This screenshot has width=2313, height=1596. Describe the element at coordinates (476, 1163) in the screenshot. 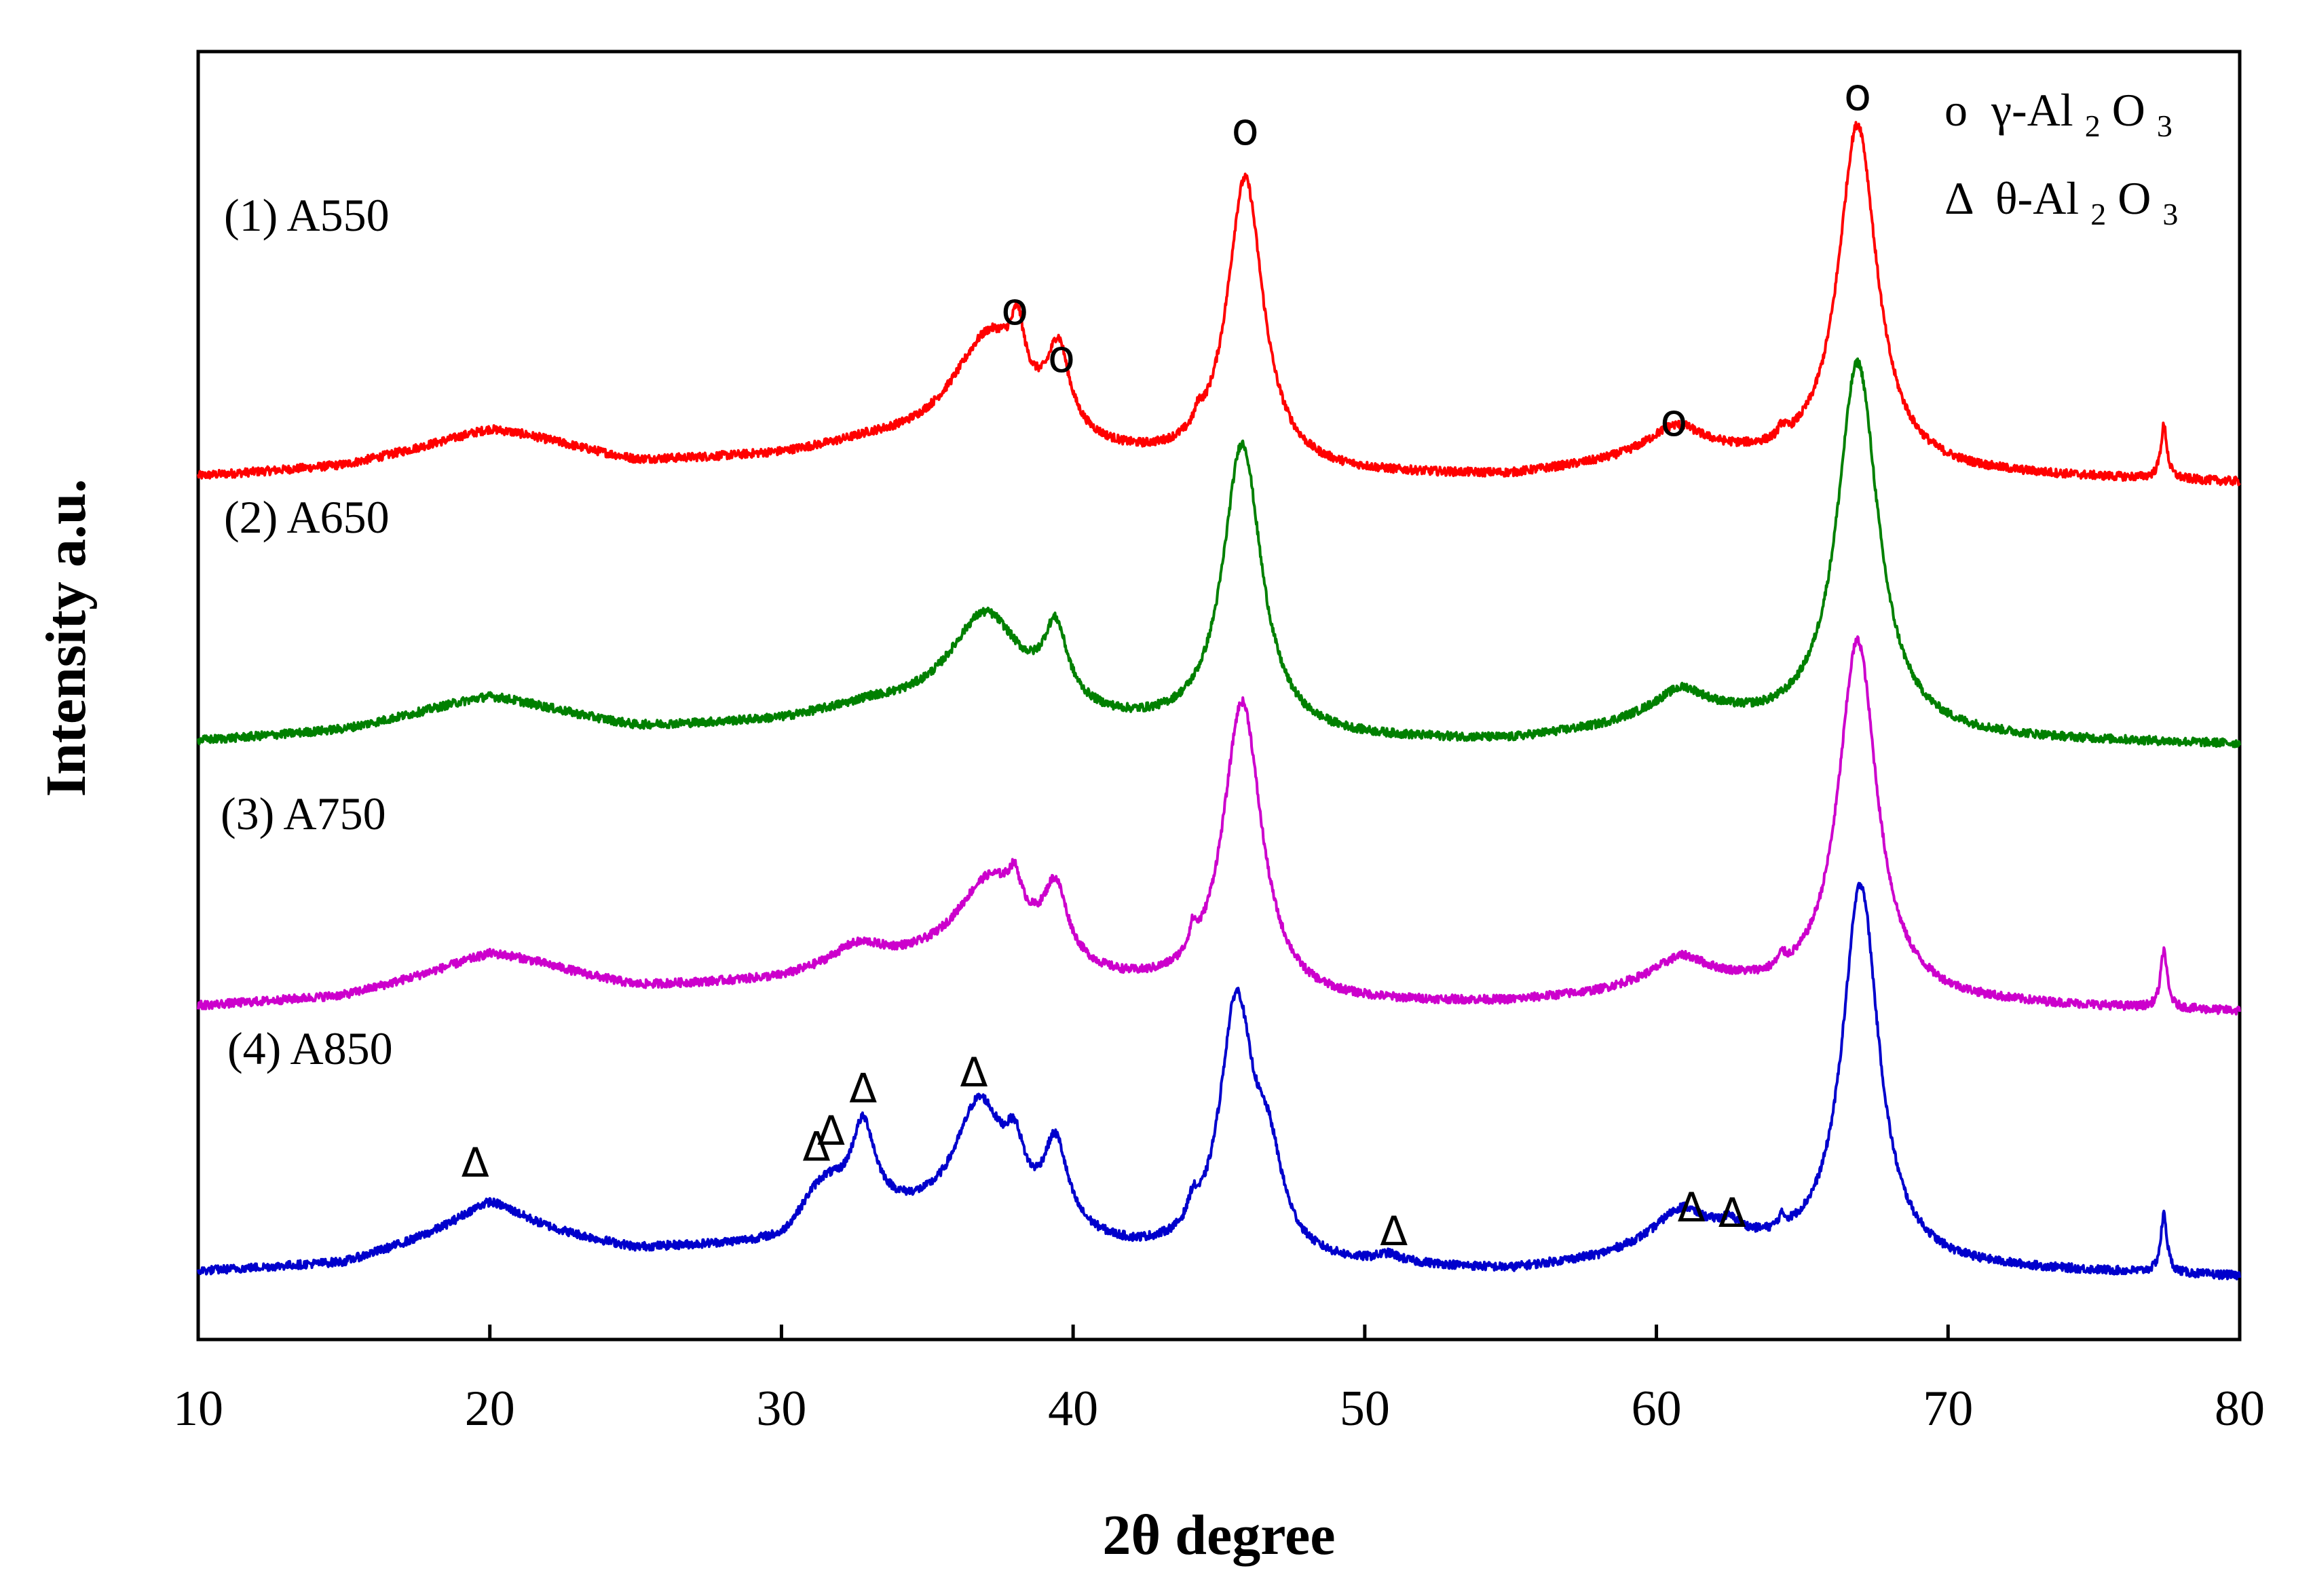

I see `theta-marker-5: Δ` at that location.